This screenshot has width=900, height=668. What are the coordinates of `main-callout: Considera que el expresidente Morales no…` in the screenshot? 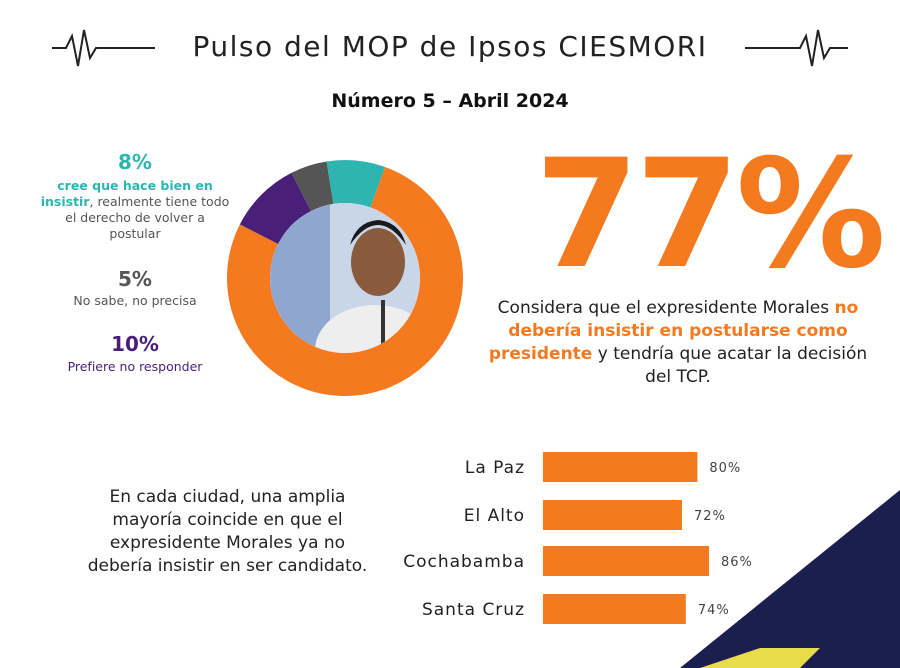 It's located at (678, 343).